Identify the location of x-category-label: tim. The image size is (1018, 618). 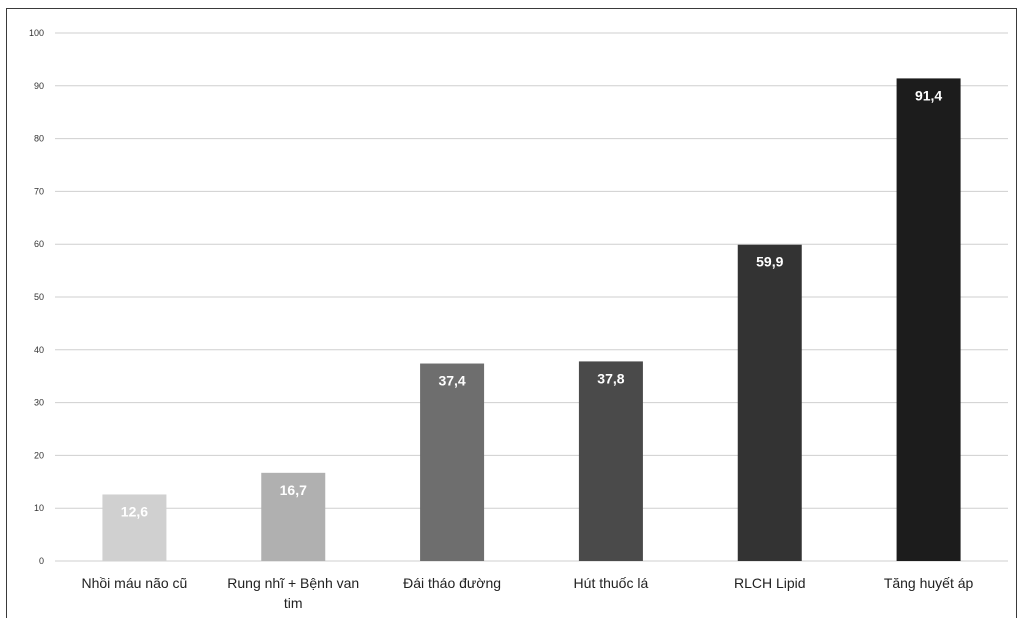
(293, 603).